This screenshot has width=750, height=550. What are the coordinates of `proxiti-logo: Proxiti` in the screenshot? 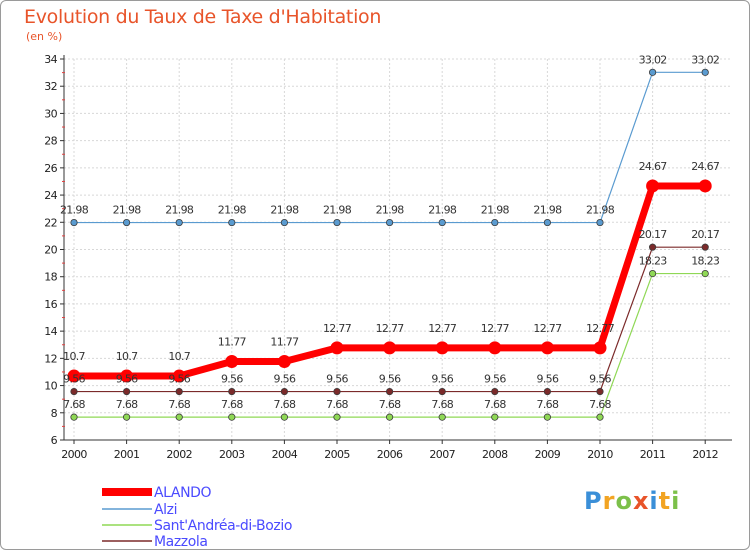 It's located at (632, 501).